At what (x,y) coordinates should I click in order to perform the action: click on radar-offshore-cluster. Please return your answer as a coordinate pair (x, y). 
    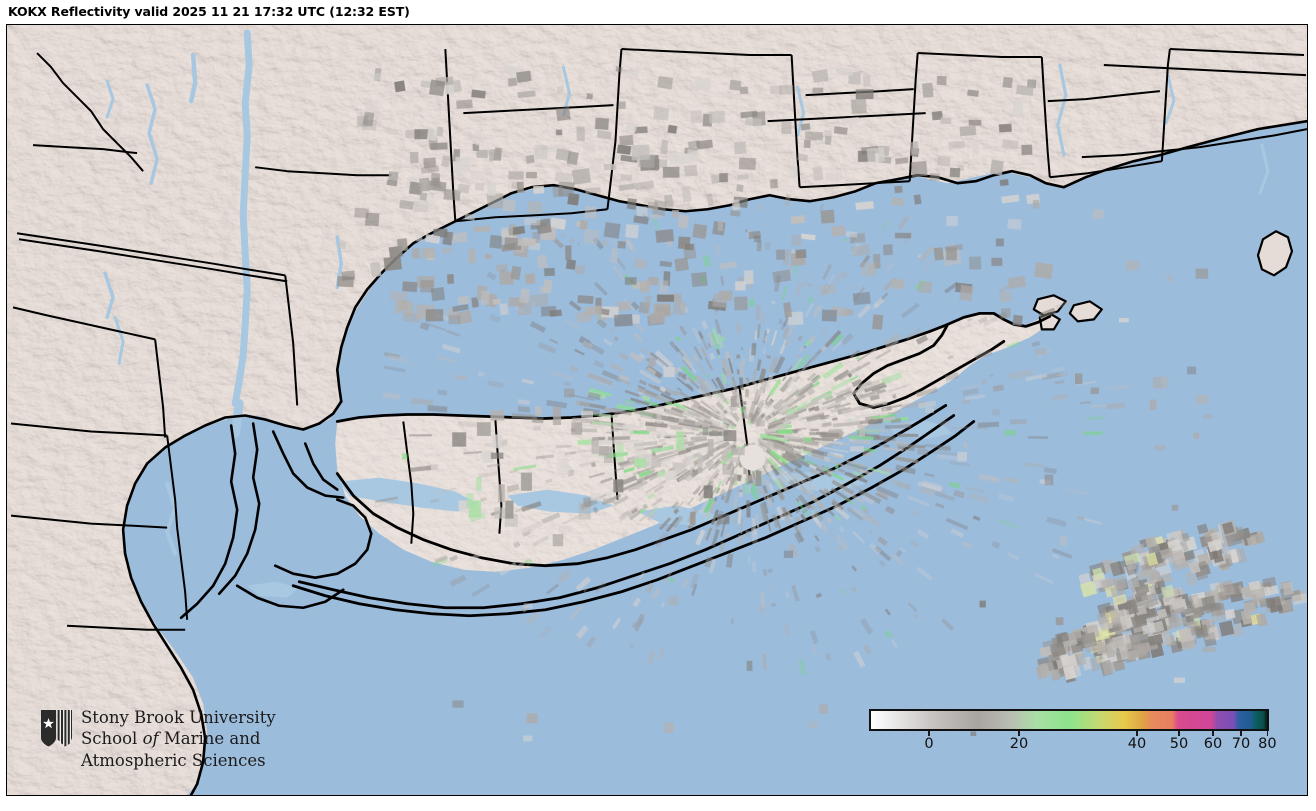
    Looking at the image, I should click on (1171, 601).